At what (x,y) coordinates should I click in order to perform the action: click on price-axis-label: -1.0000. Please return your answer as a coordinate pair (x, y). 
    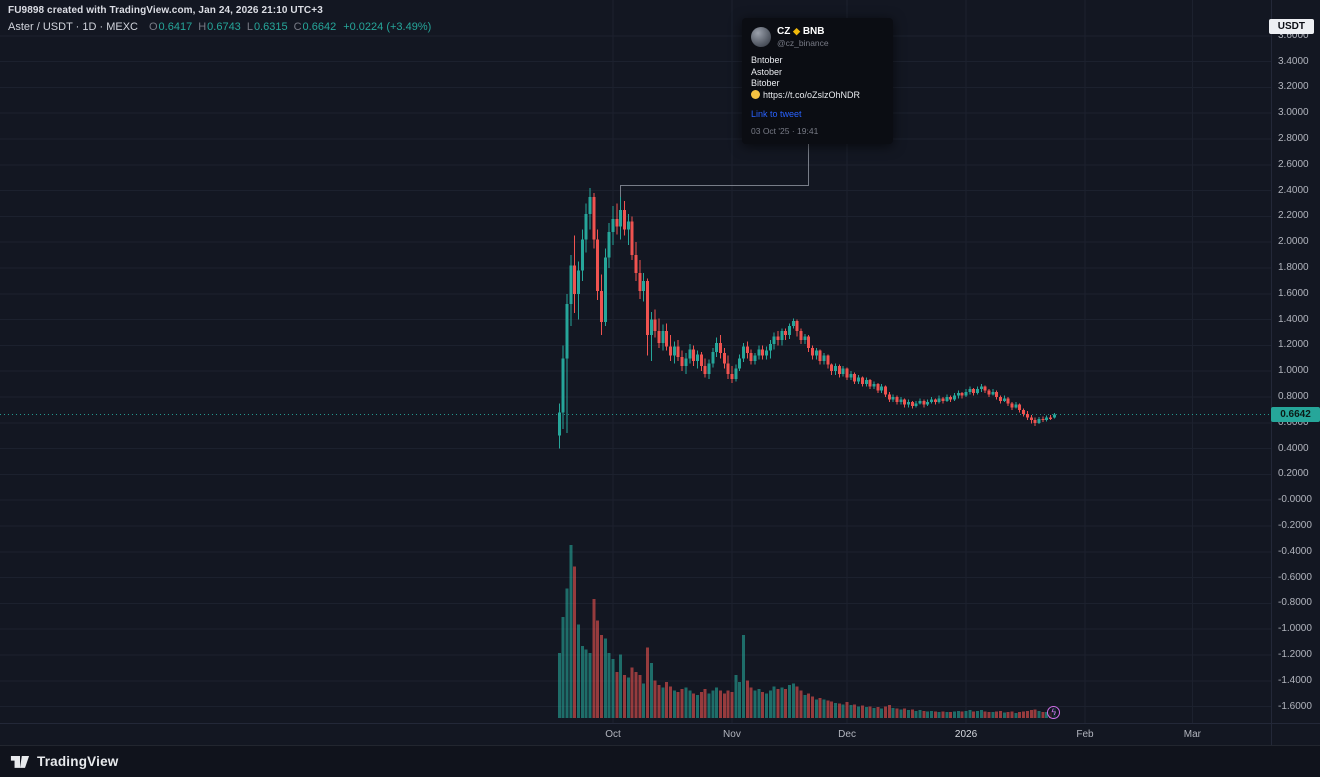
    Looking at the image, I should click on (1295, 629).